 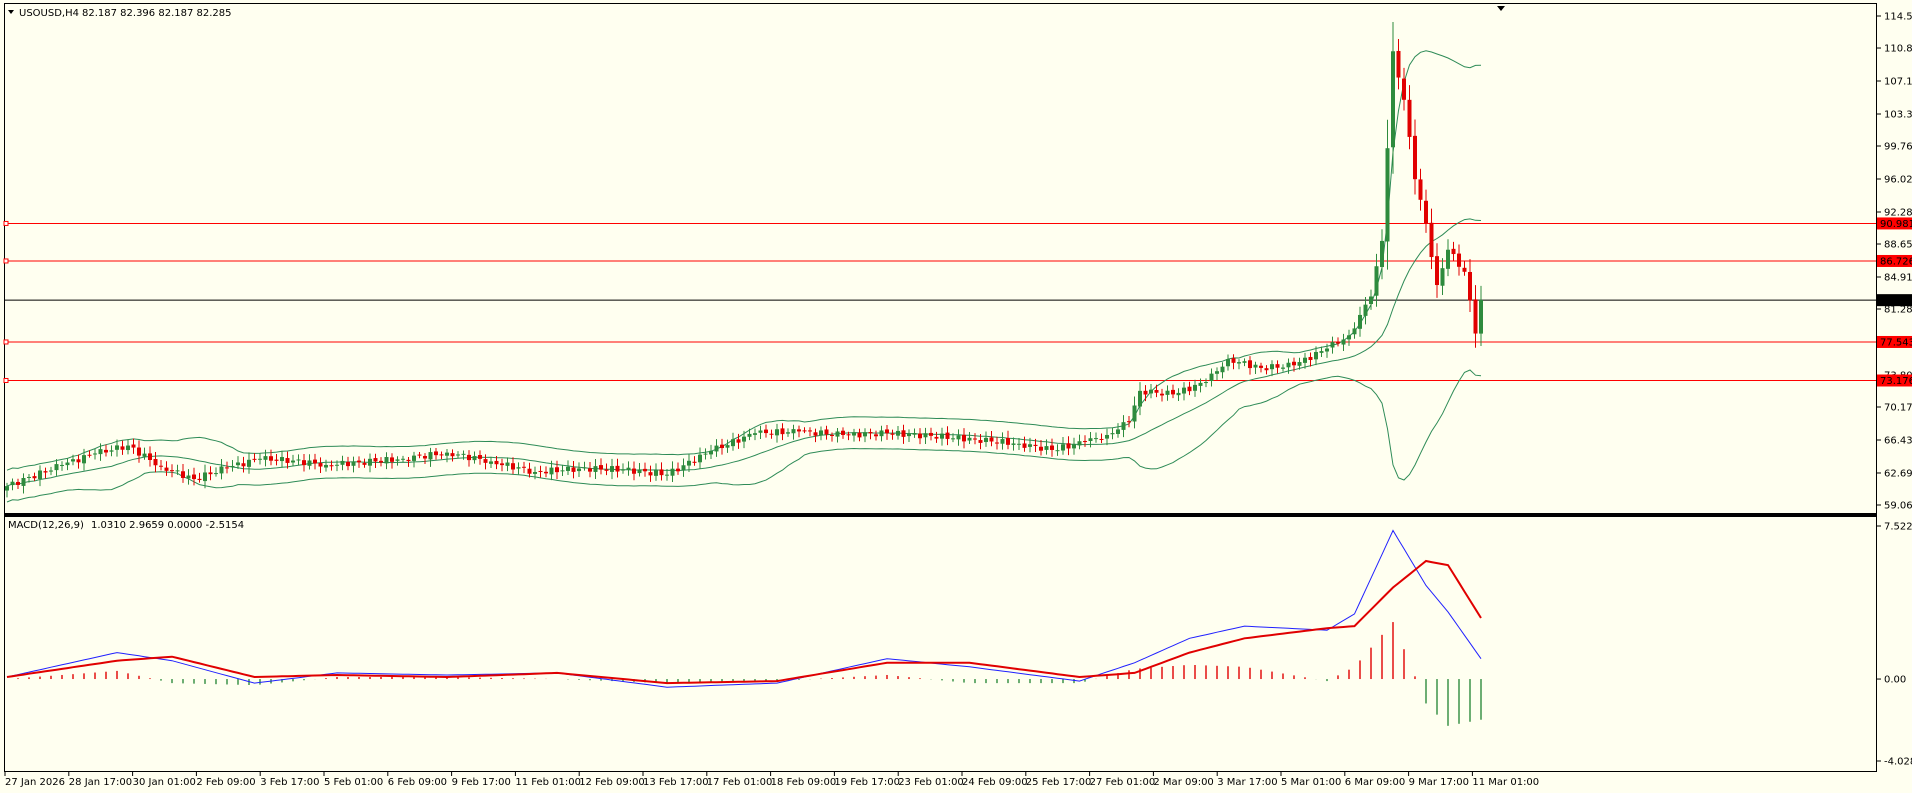 I want to click on price-tick-label: 70.170, so click(x=1898, y=408).